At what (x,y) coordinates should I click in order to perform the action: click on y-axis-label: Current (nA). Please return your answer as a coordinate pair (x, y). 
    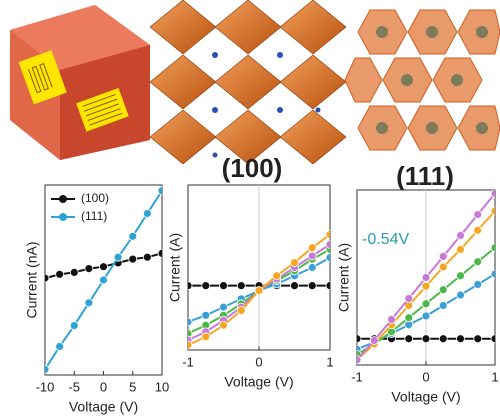
    Looking at the image, I should click on (32, 279).